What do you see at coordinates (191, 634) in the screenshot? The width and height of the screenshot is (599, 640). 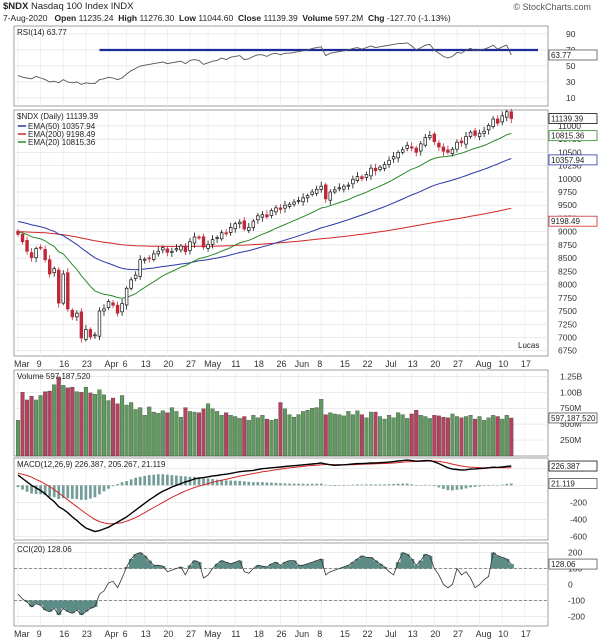 I see `date-label-bottom: 27` at bounding box center [191, 634].